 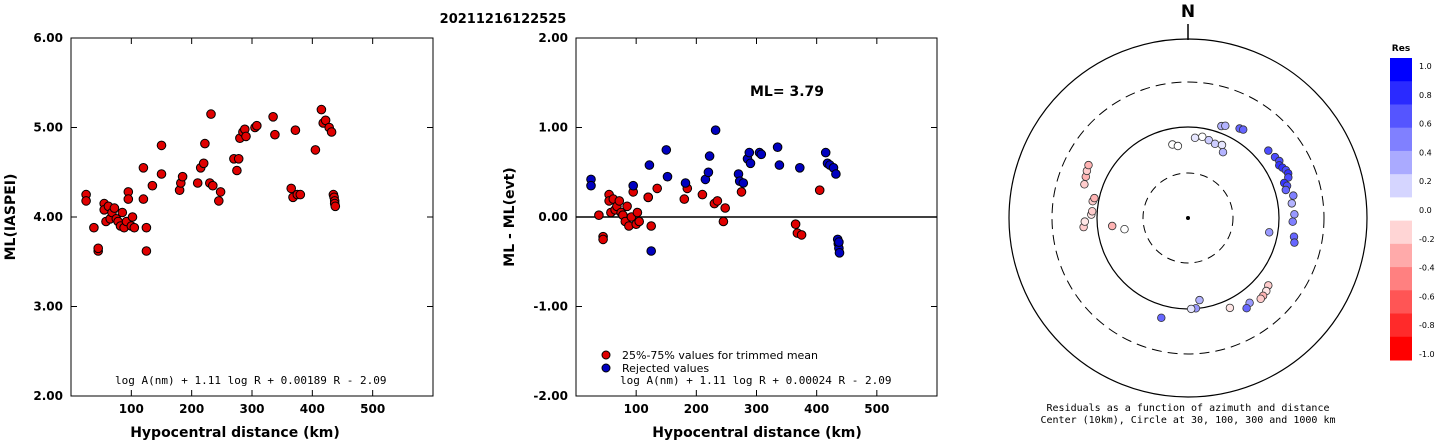 I want to click on colorbar-title: Res, so click(x=1401, y=49).